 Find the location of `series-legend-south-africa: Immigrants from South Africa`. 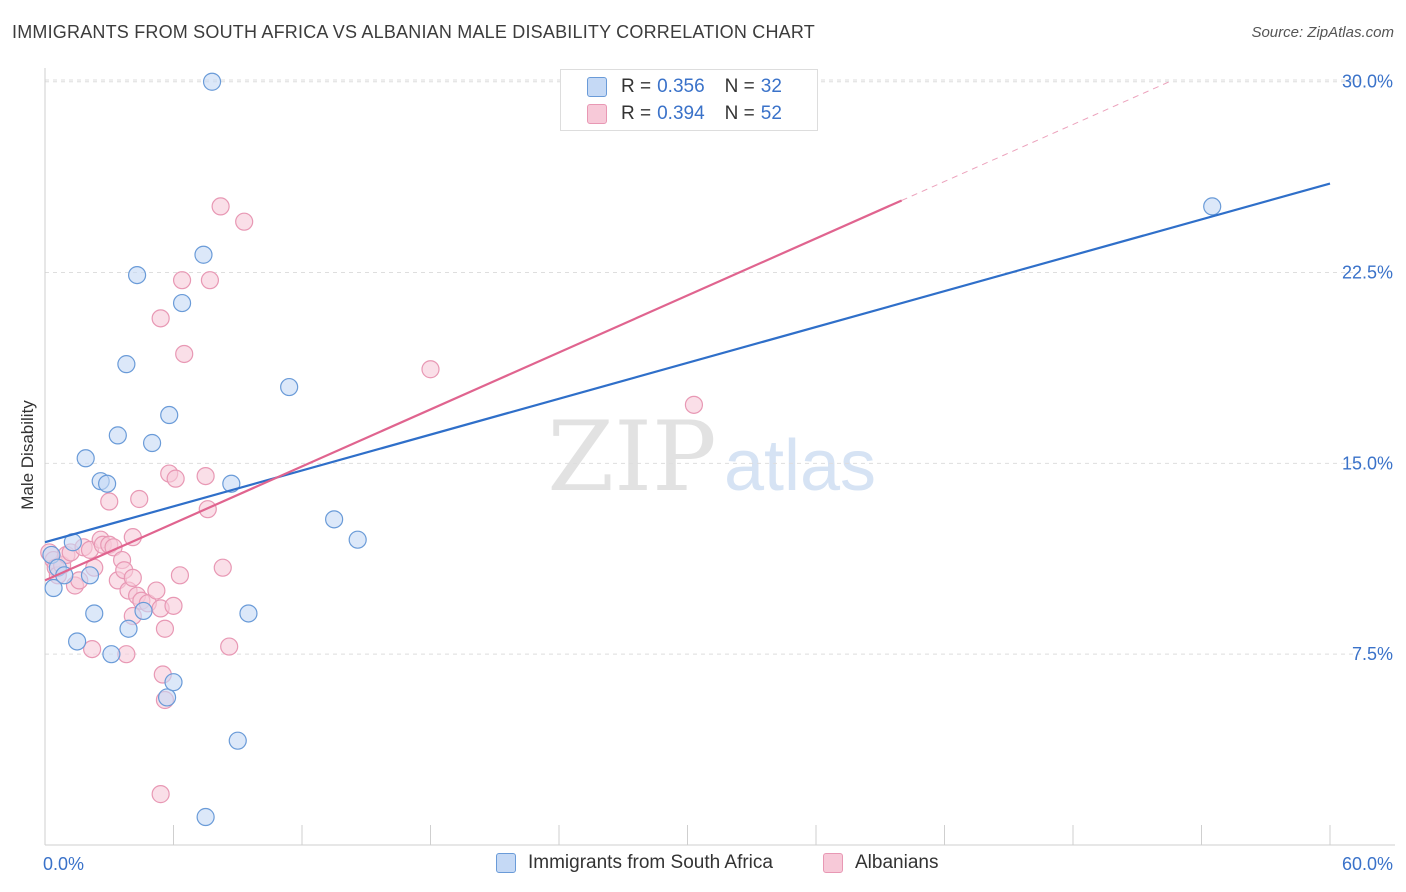

series-legend-south-africa: Immigrants from South Africa is located at coordinates (634, 863).